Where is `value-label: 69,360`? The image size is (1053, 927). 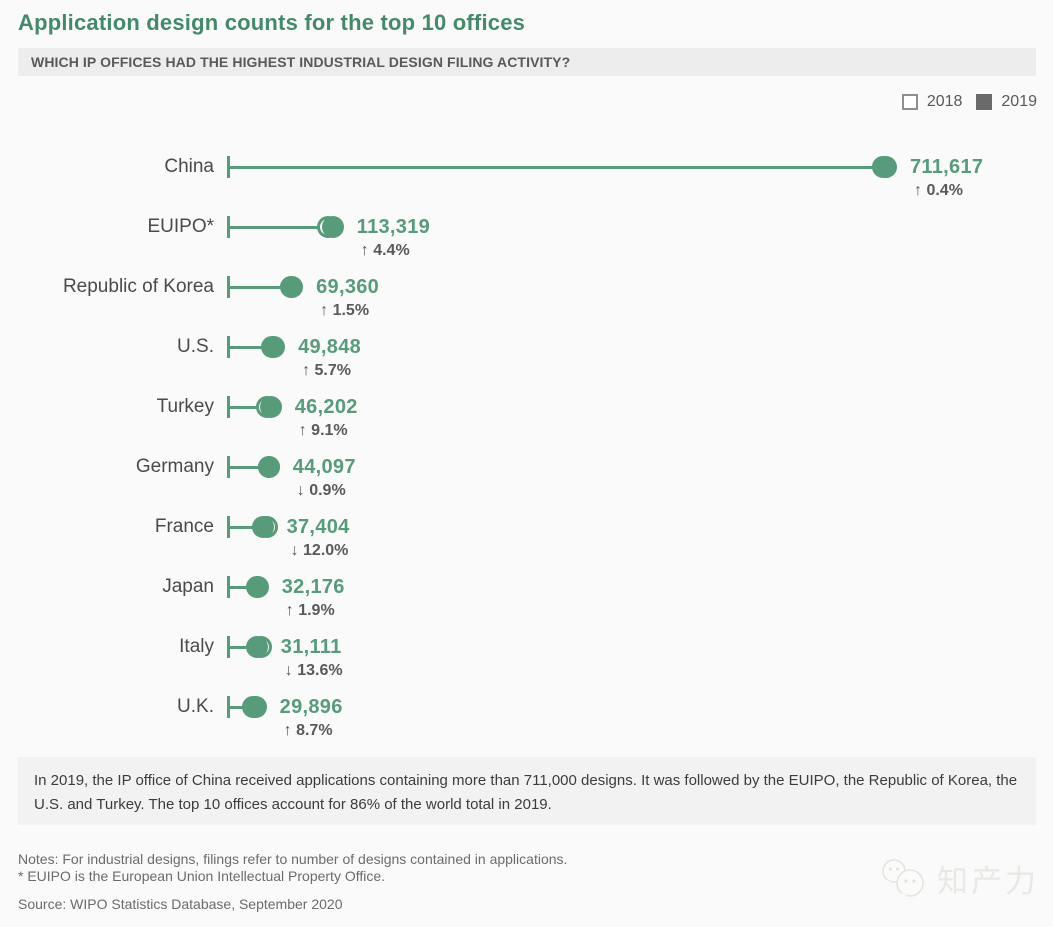
value-label: 69,360 is located at coordinates (348, 287).